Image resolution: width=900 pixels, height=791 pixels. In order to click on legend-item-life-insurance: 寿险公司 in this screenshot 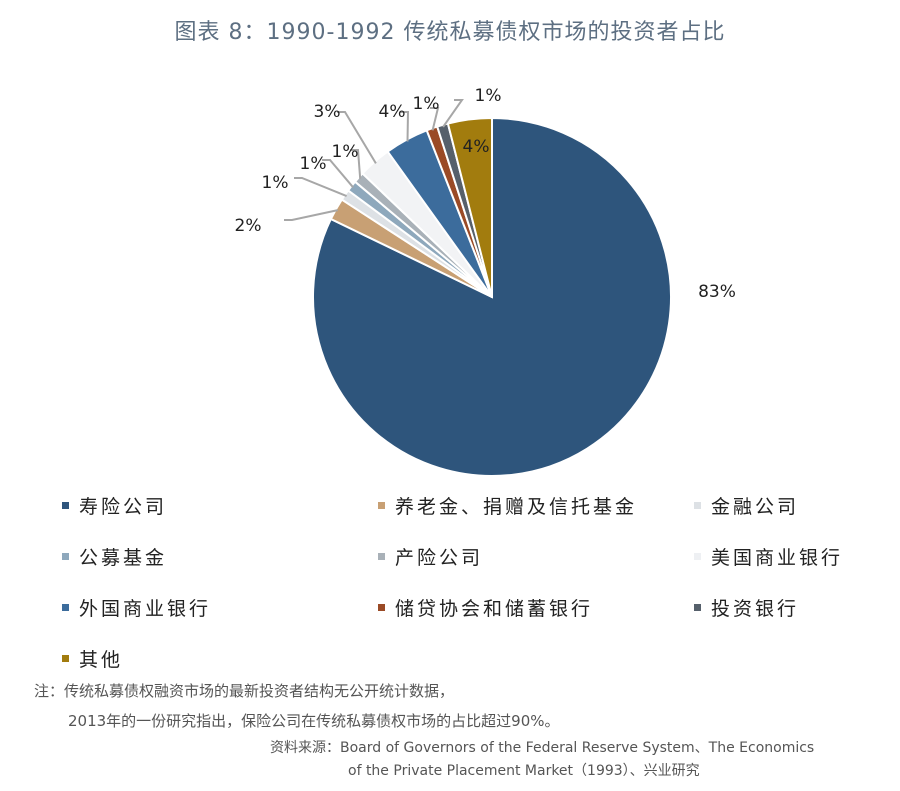, I will do `click(114, 505)`.